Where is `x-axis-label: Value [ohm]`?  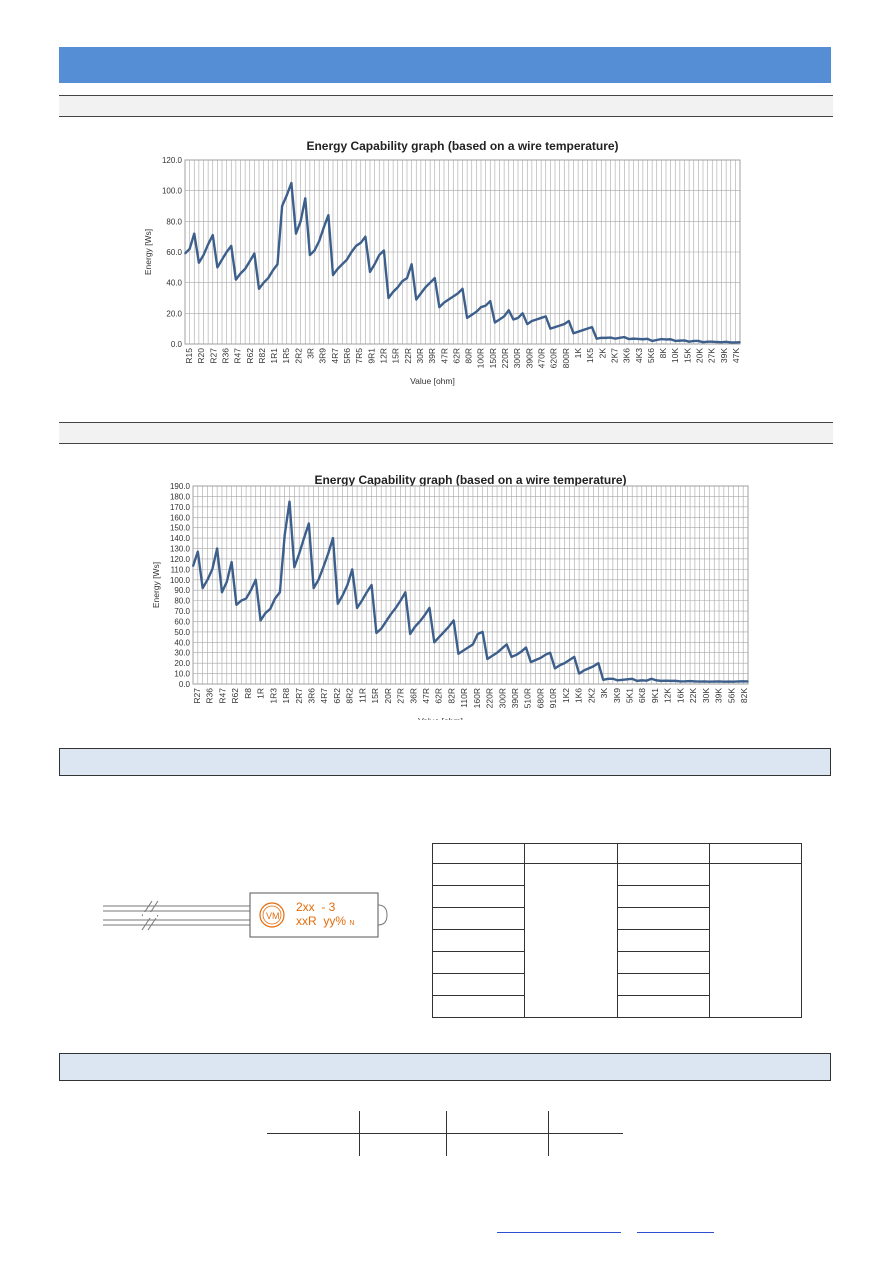
x-axis-label: Value [ohm] is located at coordinates (432, 381).